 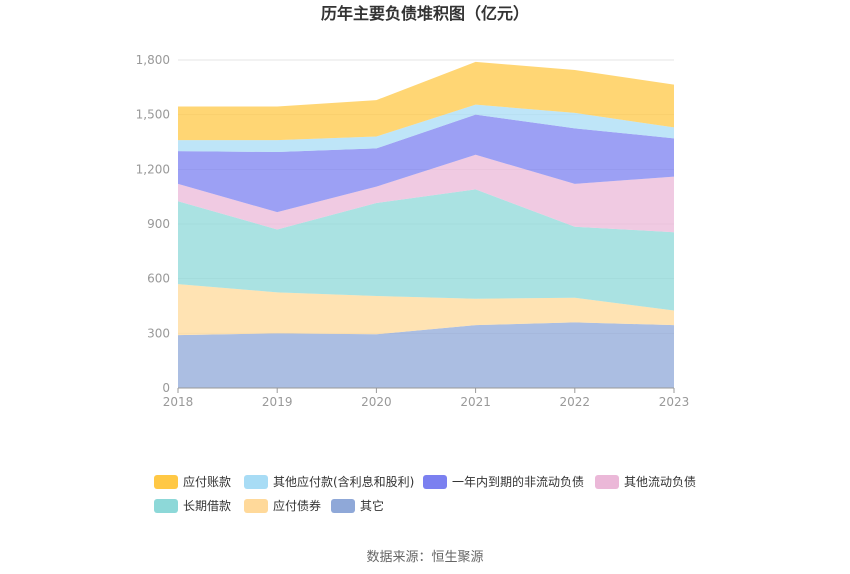 I want to click on y-tick-label: 600, so click(x=158, y=279).